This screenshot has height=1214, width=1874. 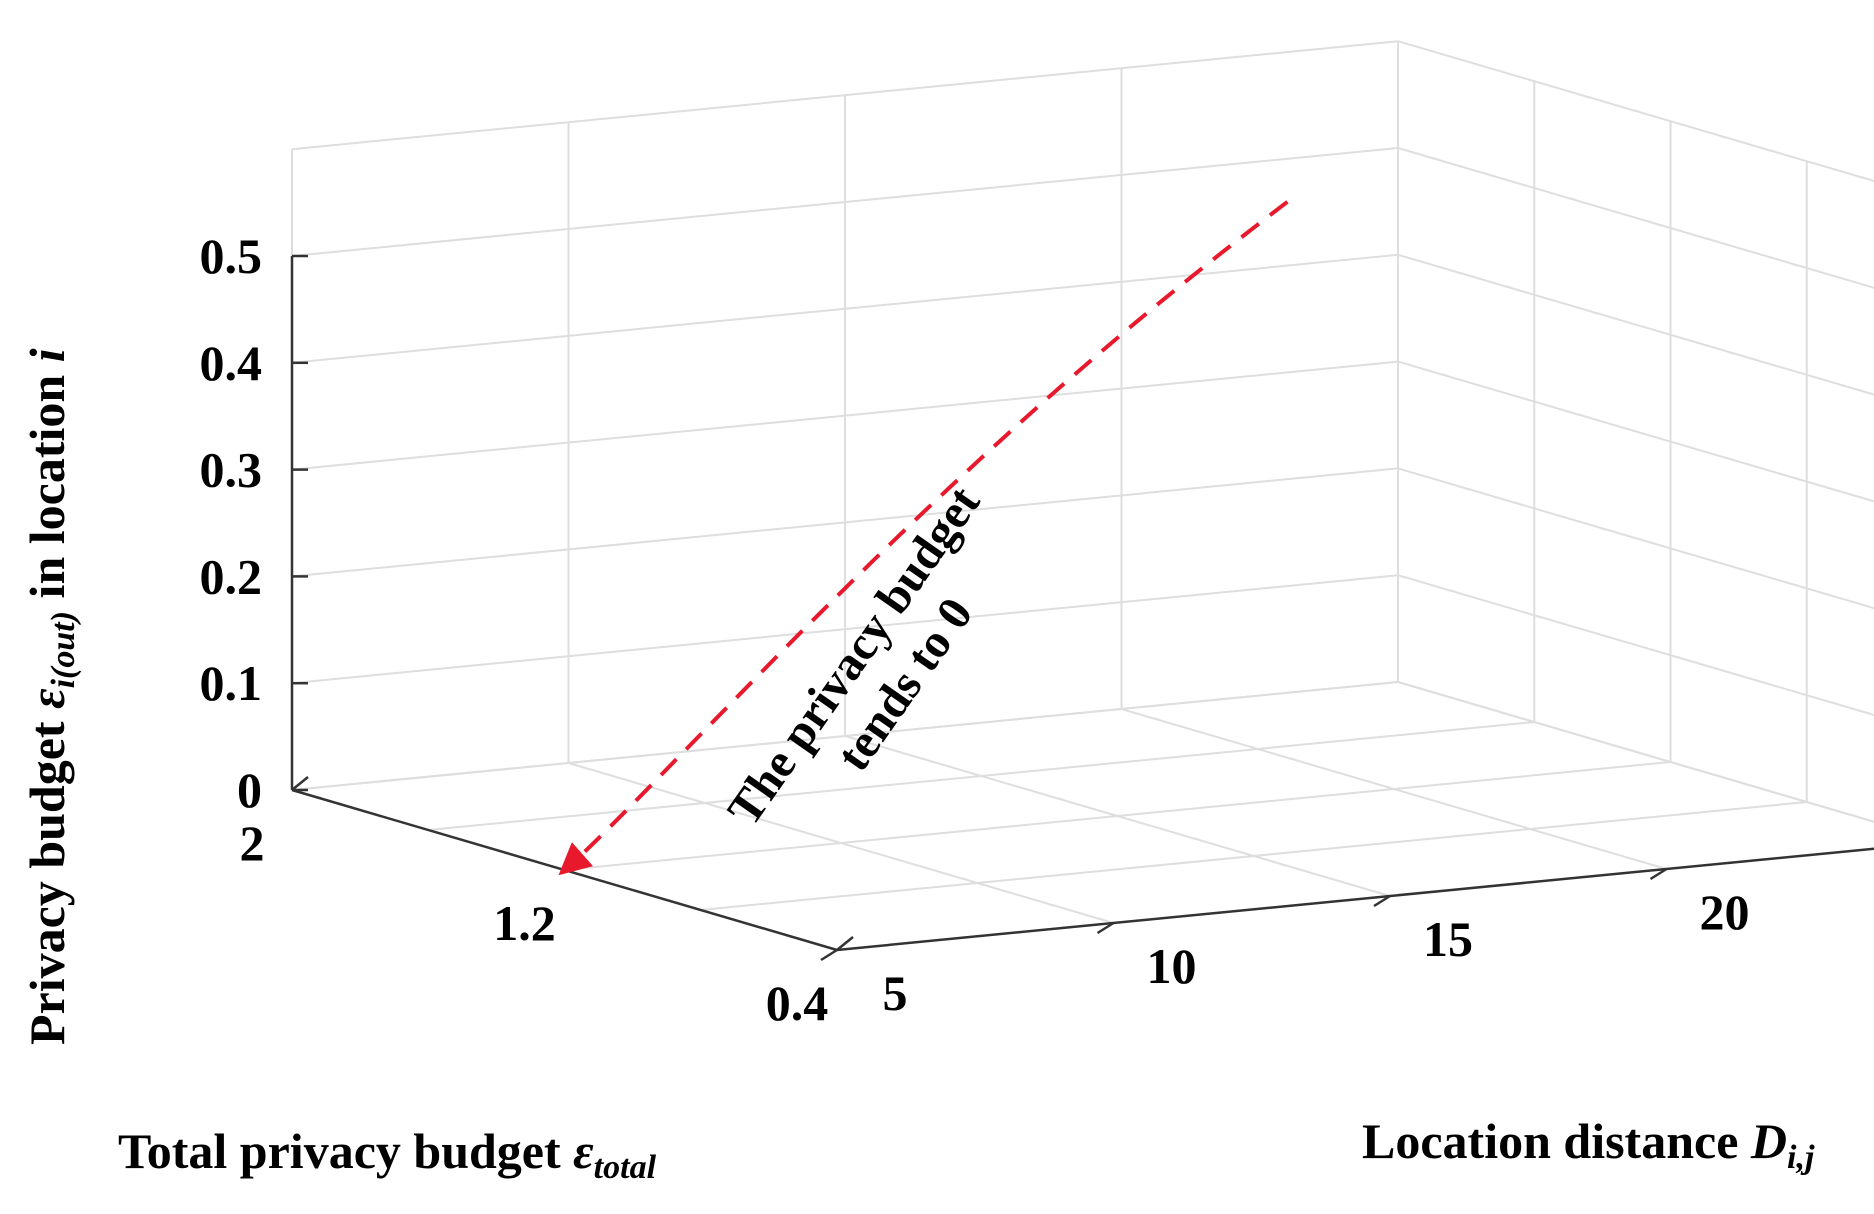 I want to click on z-tick-label: 0.1, so click(x=231, y=683).